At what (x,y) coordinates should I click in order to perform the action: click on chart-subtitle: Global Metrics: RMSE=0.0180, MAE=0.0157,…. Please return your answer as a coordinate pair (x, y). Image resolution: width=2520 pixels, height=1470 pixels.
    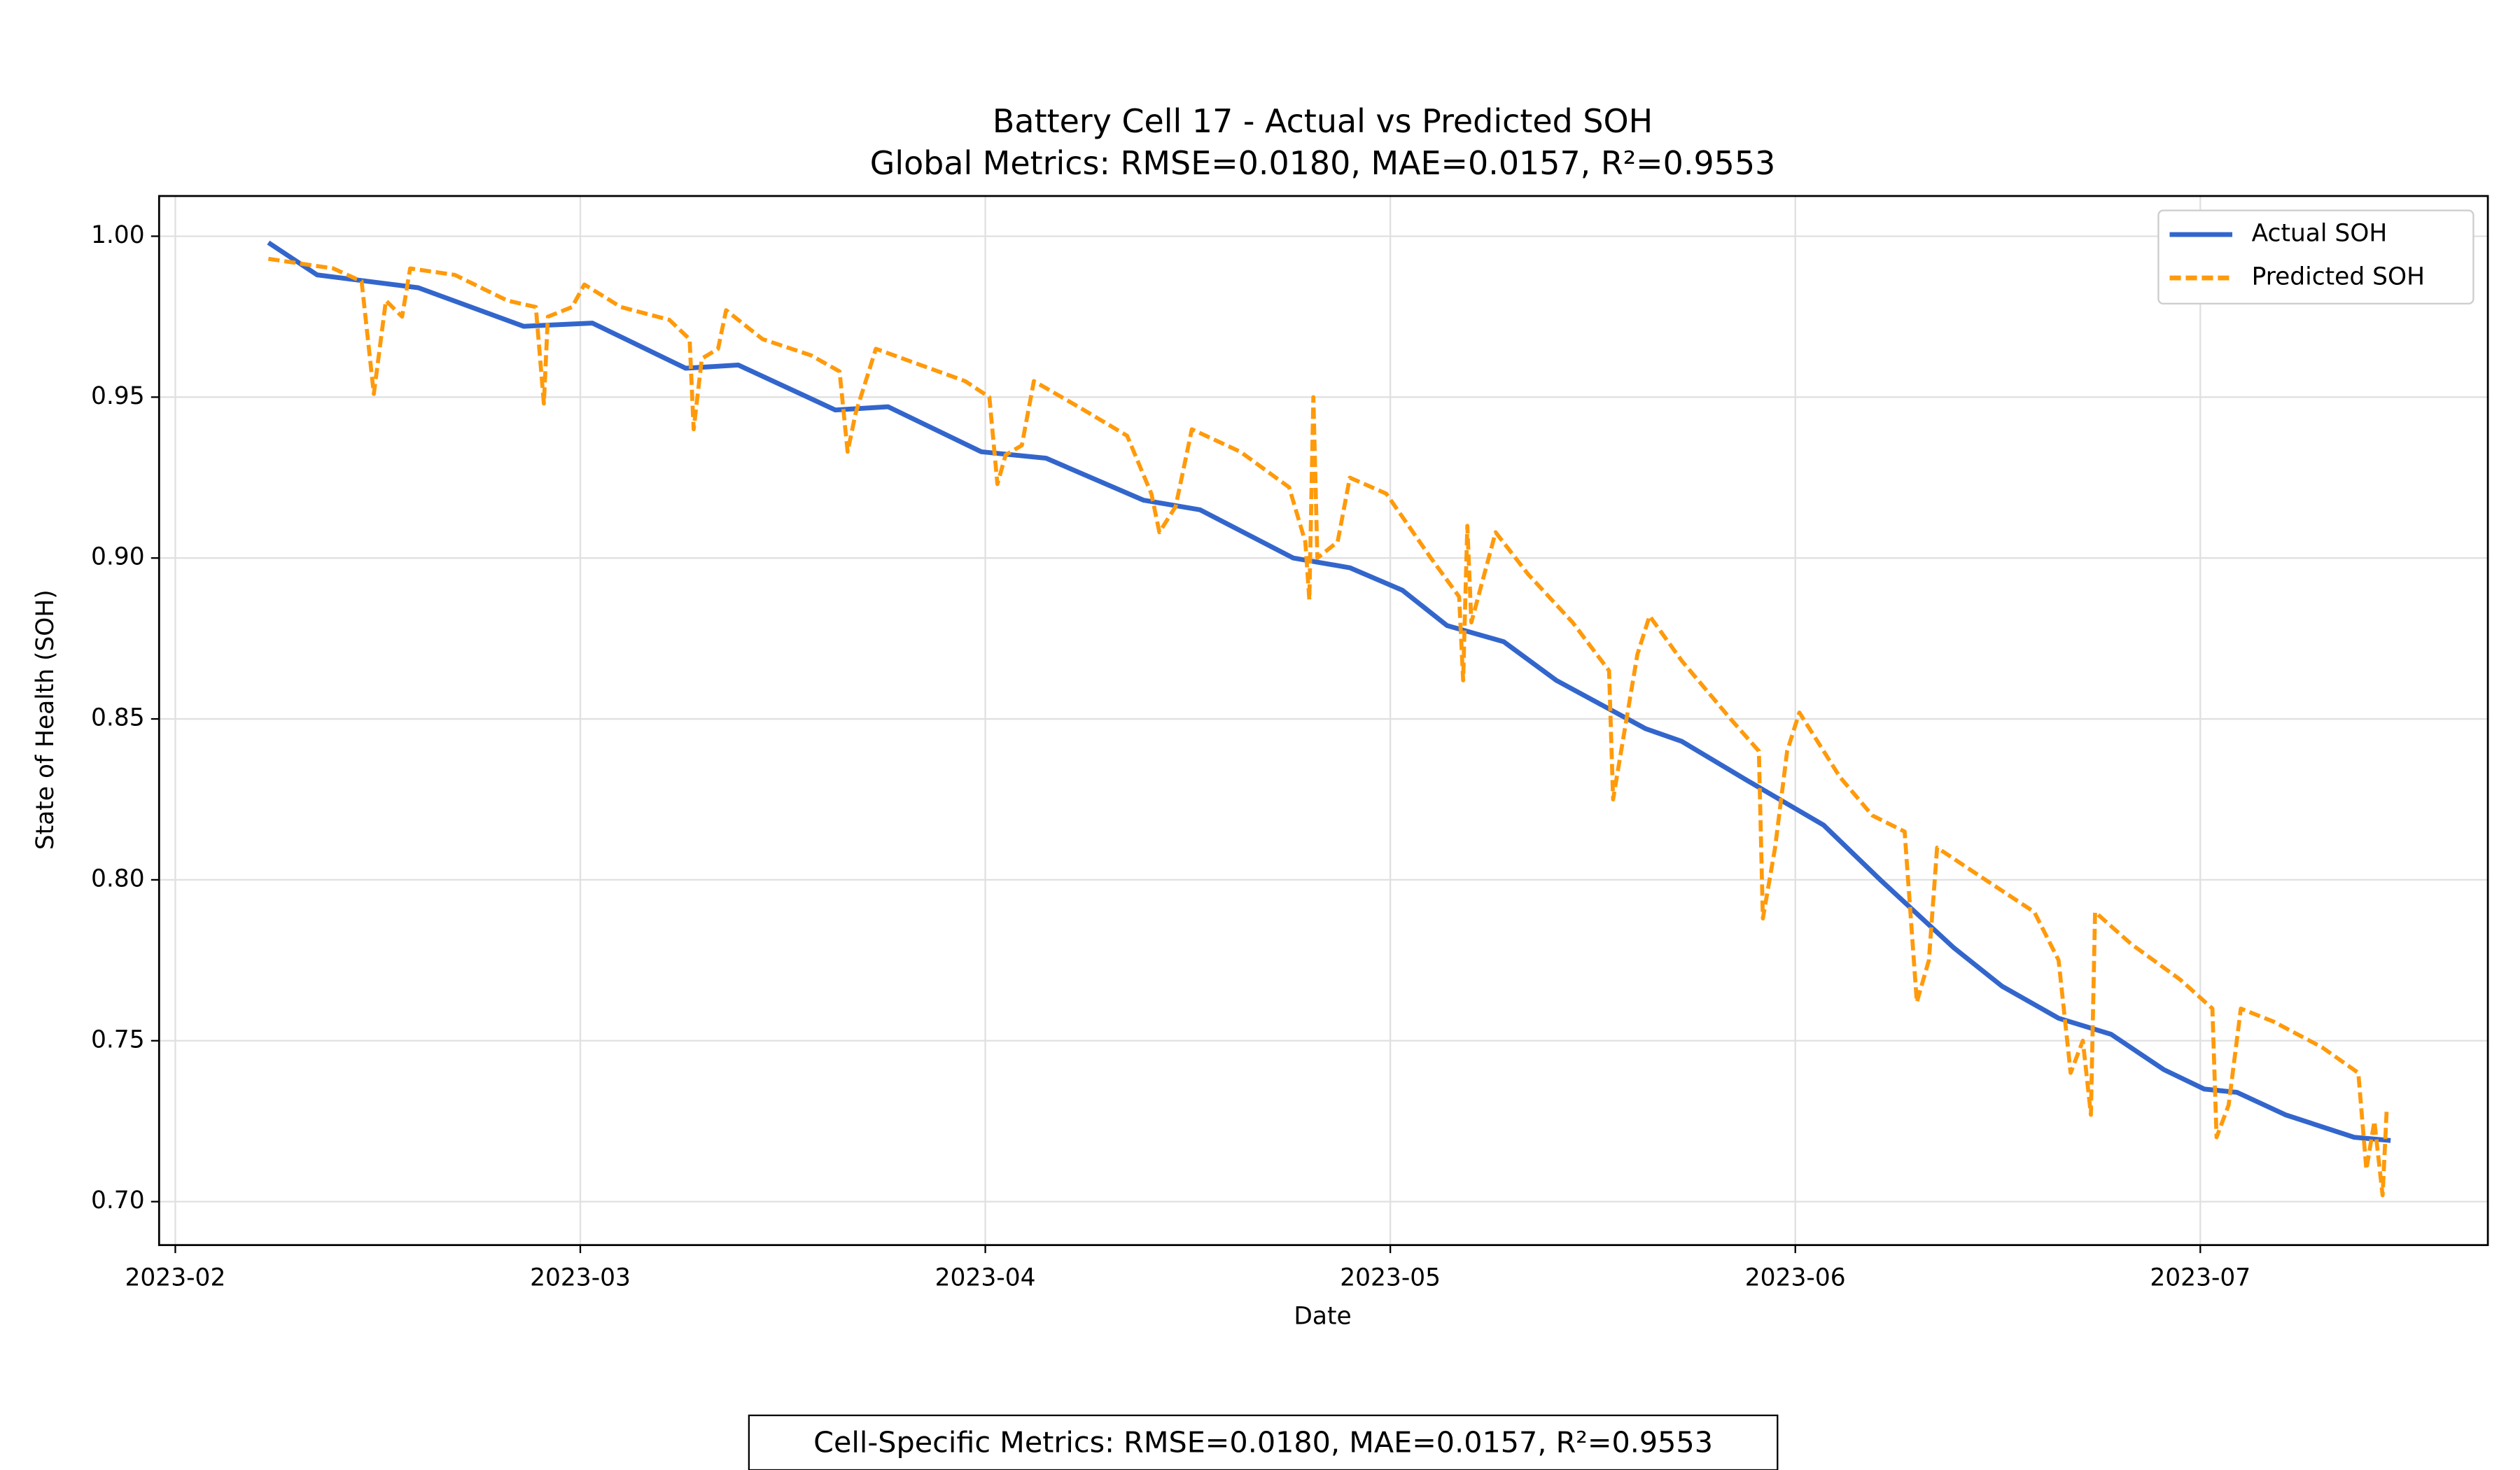
    Looking at the image, I should click on (1323, 163).